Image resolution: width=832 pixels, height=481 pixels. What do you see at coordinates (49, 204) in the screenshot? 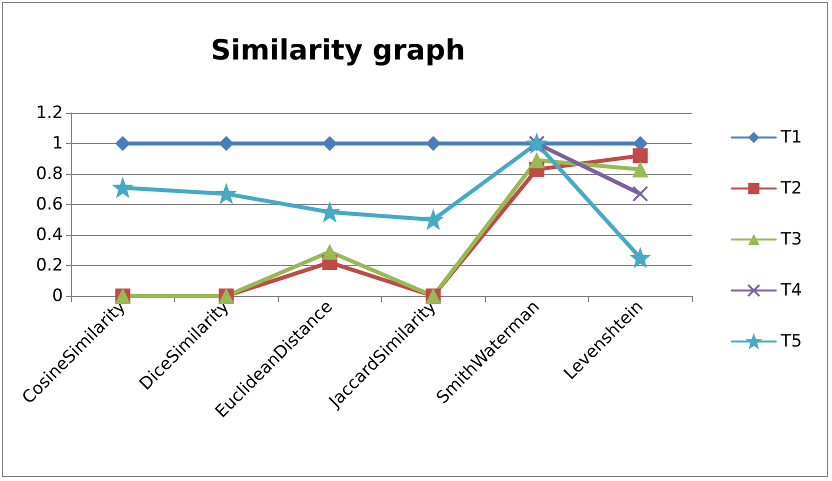
I see `y-tick-label: 0.6` at bounding box center [49, 204].